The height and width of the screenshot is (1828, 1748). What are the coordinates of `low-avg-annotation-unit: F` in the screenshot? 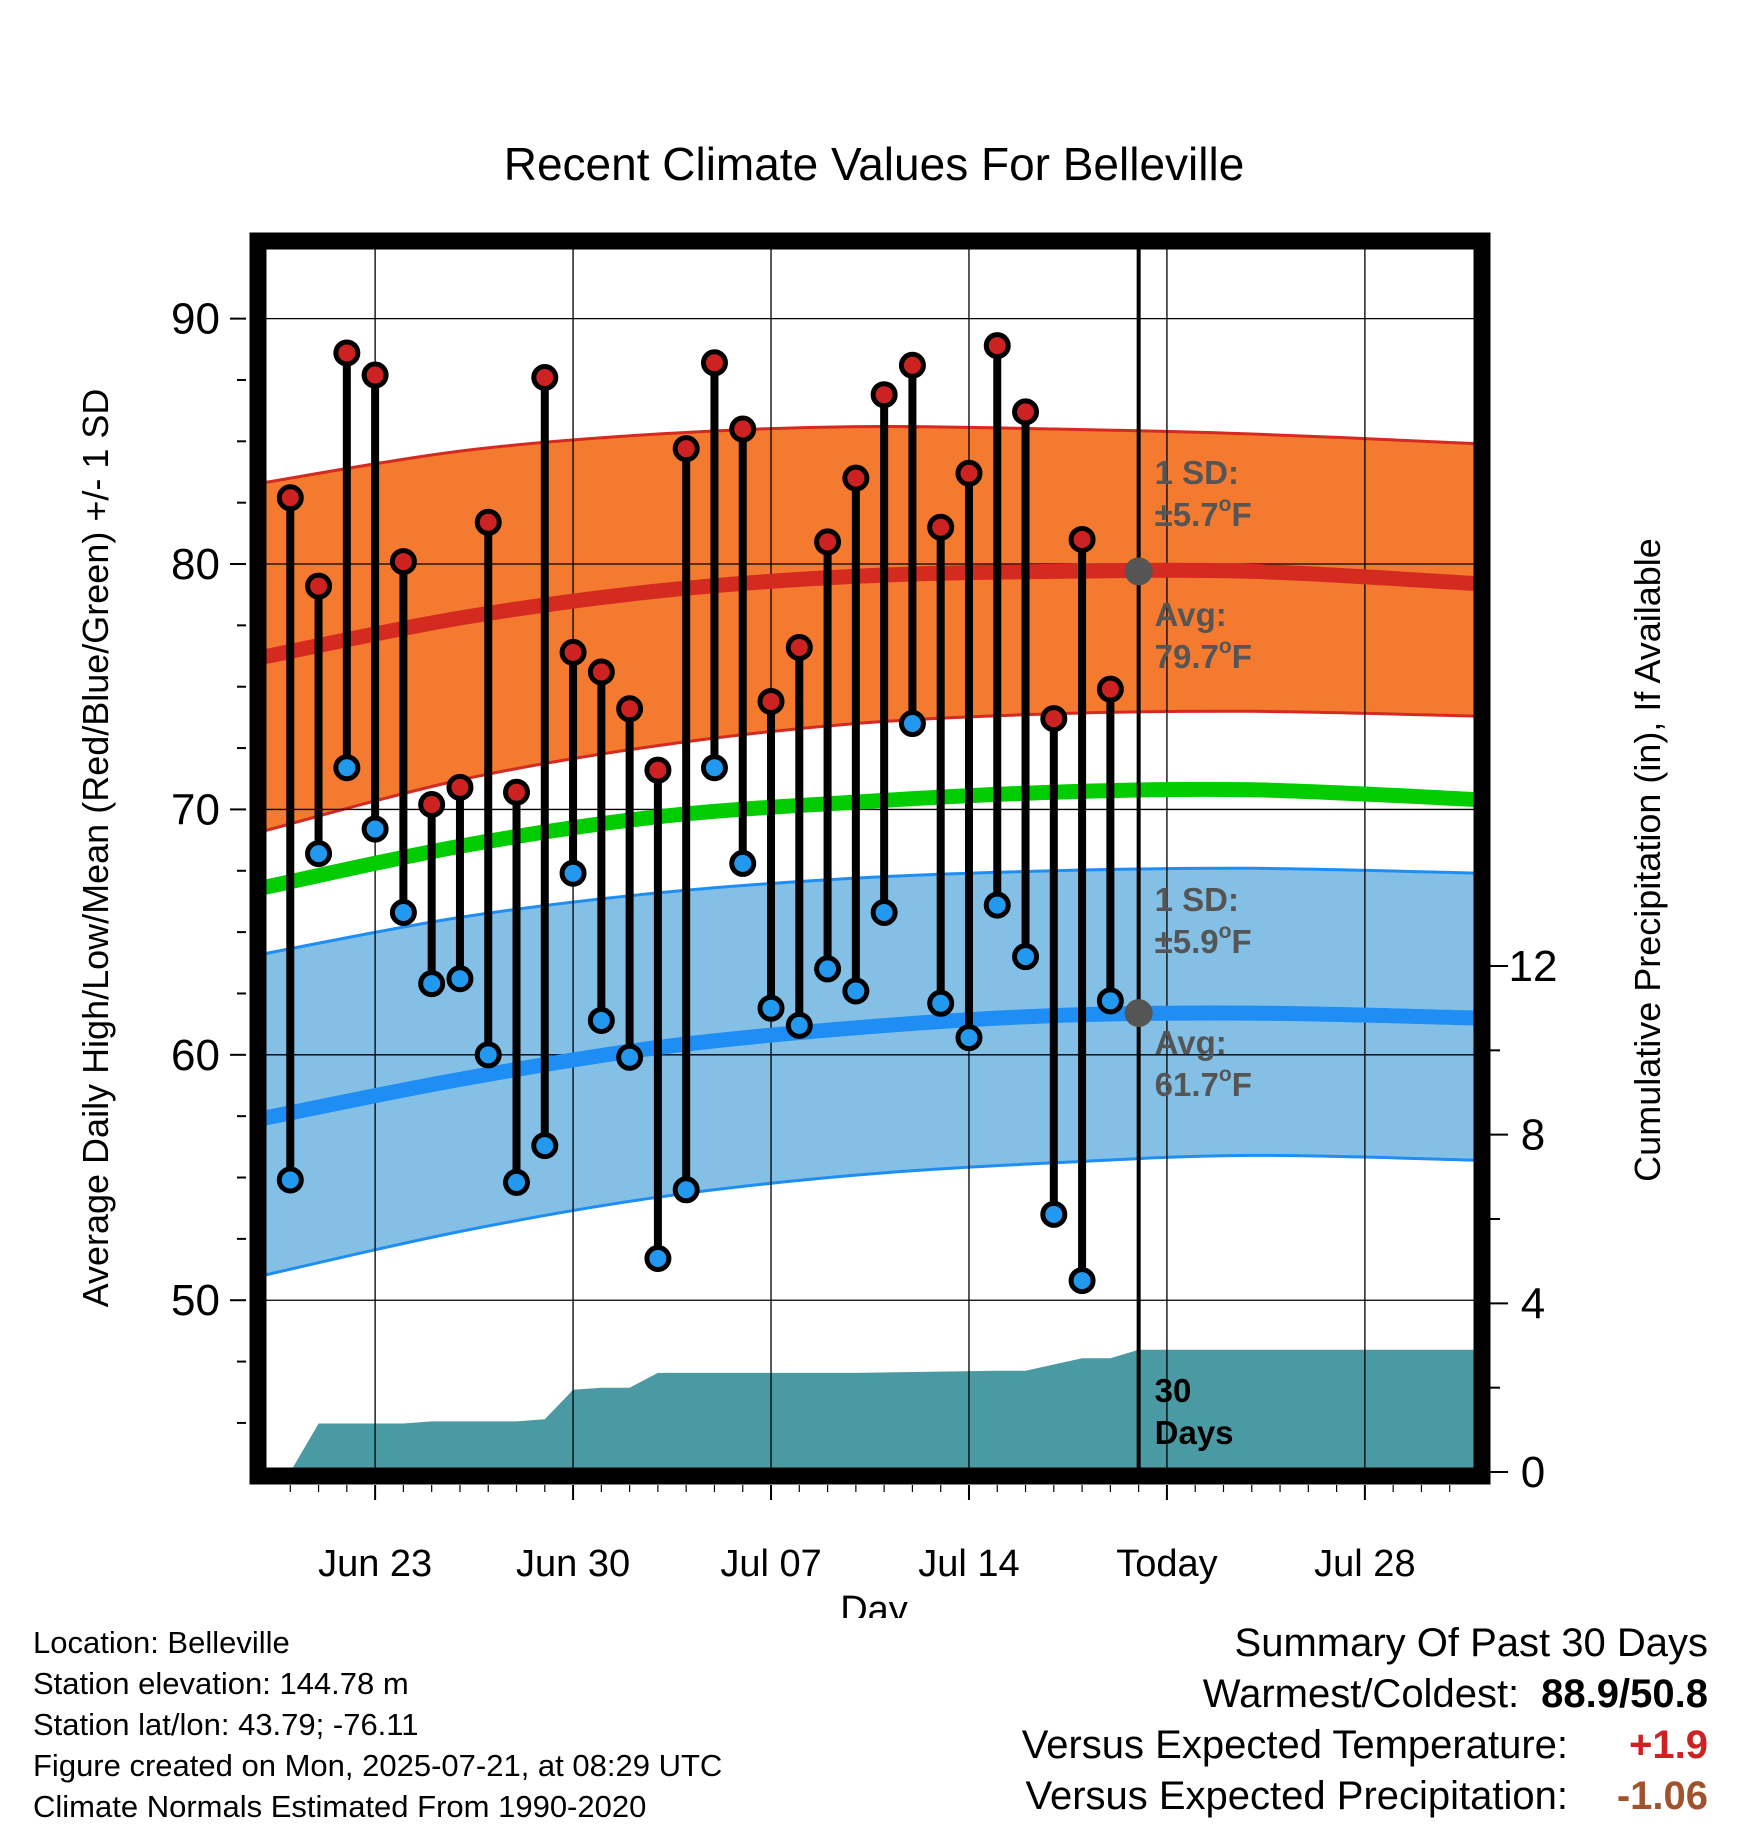 It's located at (1242, 1084).